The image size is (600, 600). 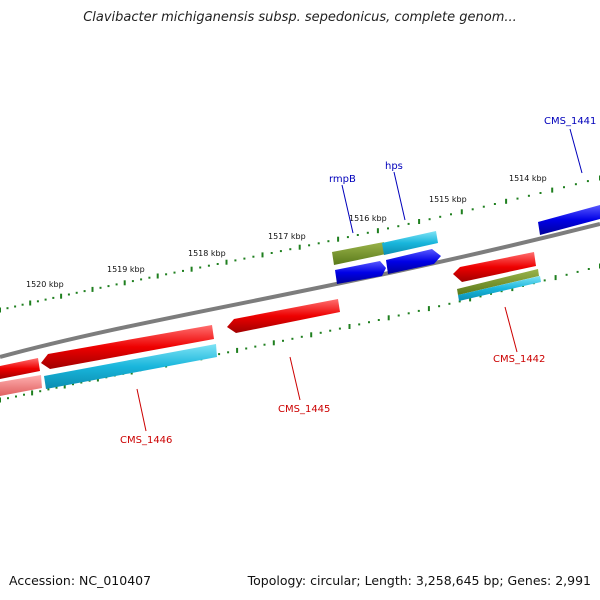 I want to click on gene-left-red-feature, so click(x=20, y=368).